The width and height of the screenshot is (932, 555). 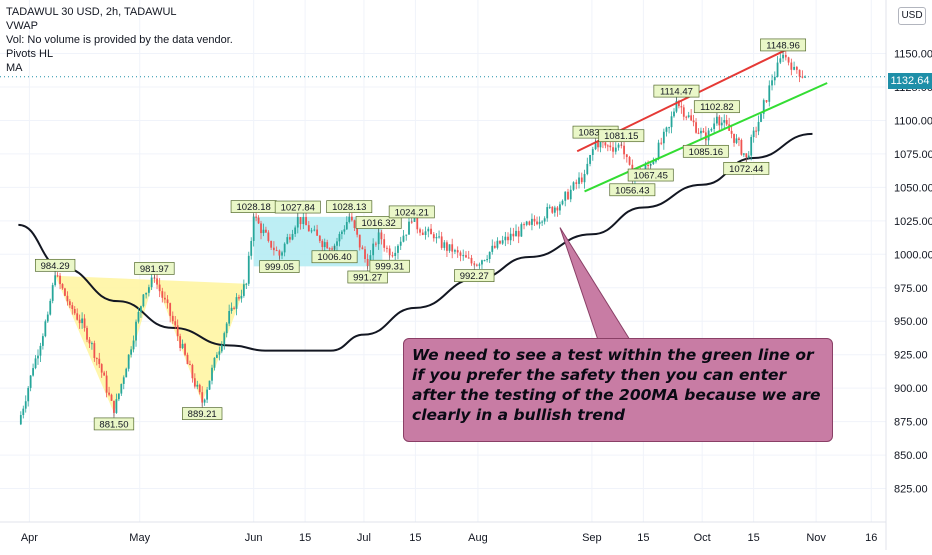 I want to click on x-tick-label: Jul, so click(x=364, y=538).